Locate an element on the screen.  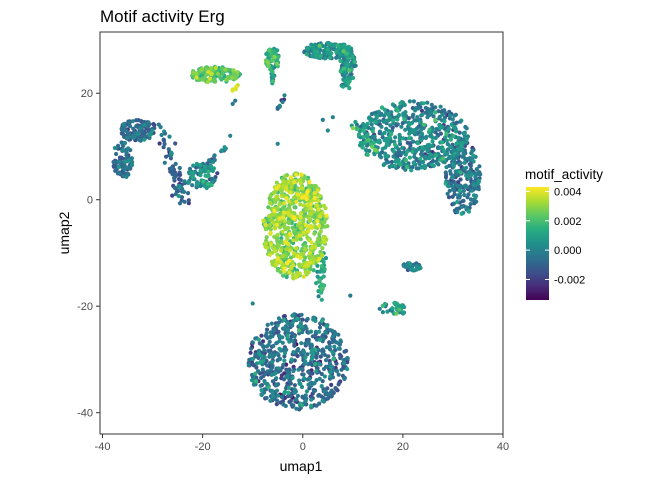
y-tick-label: 20 is located at coordinates (87, 94).